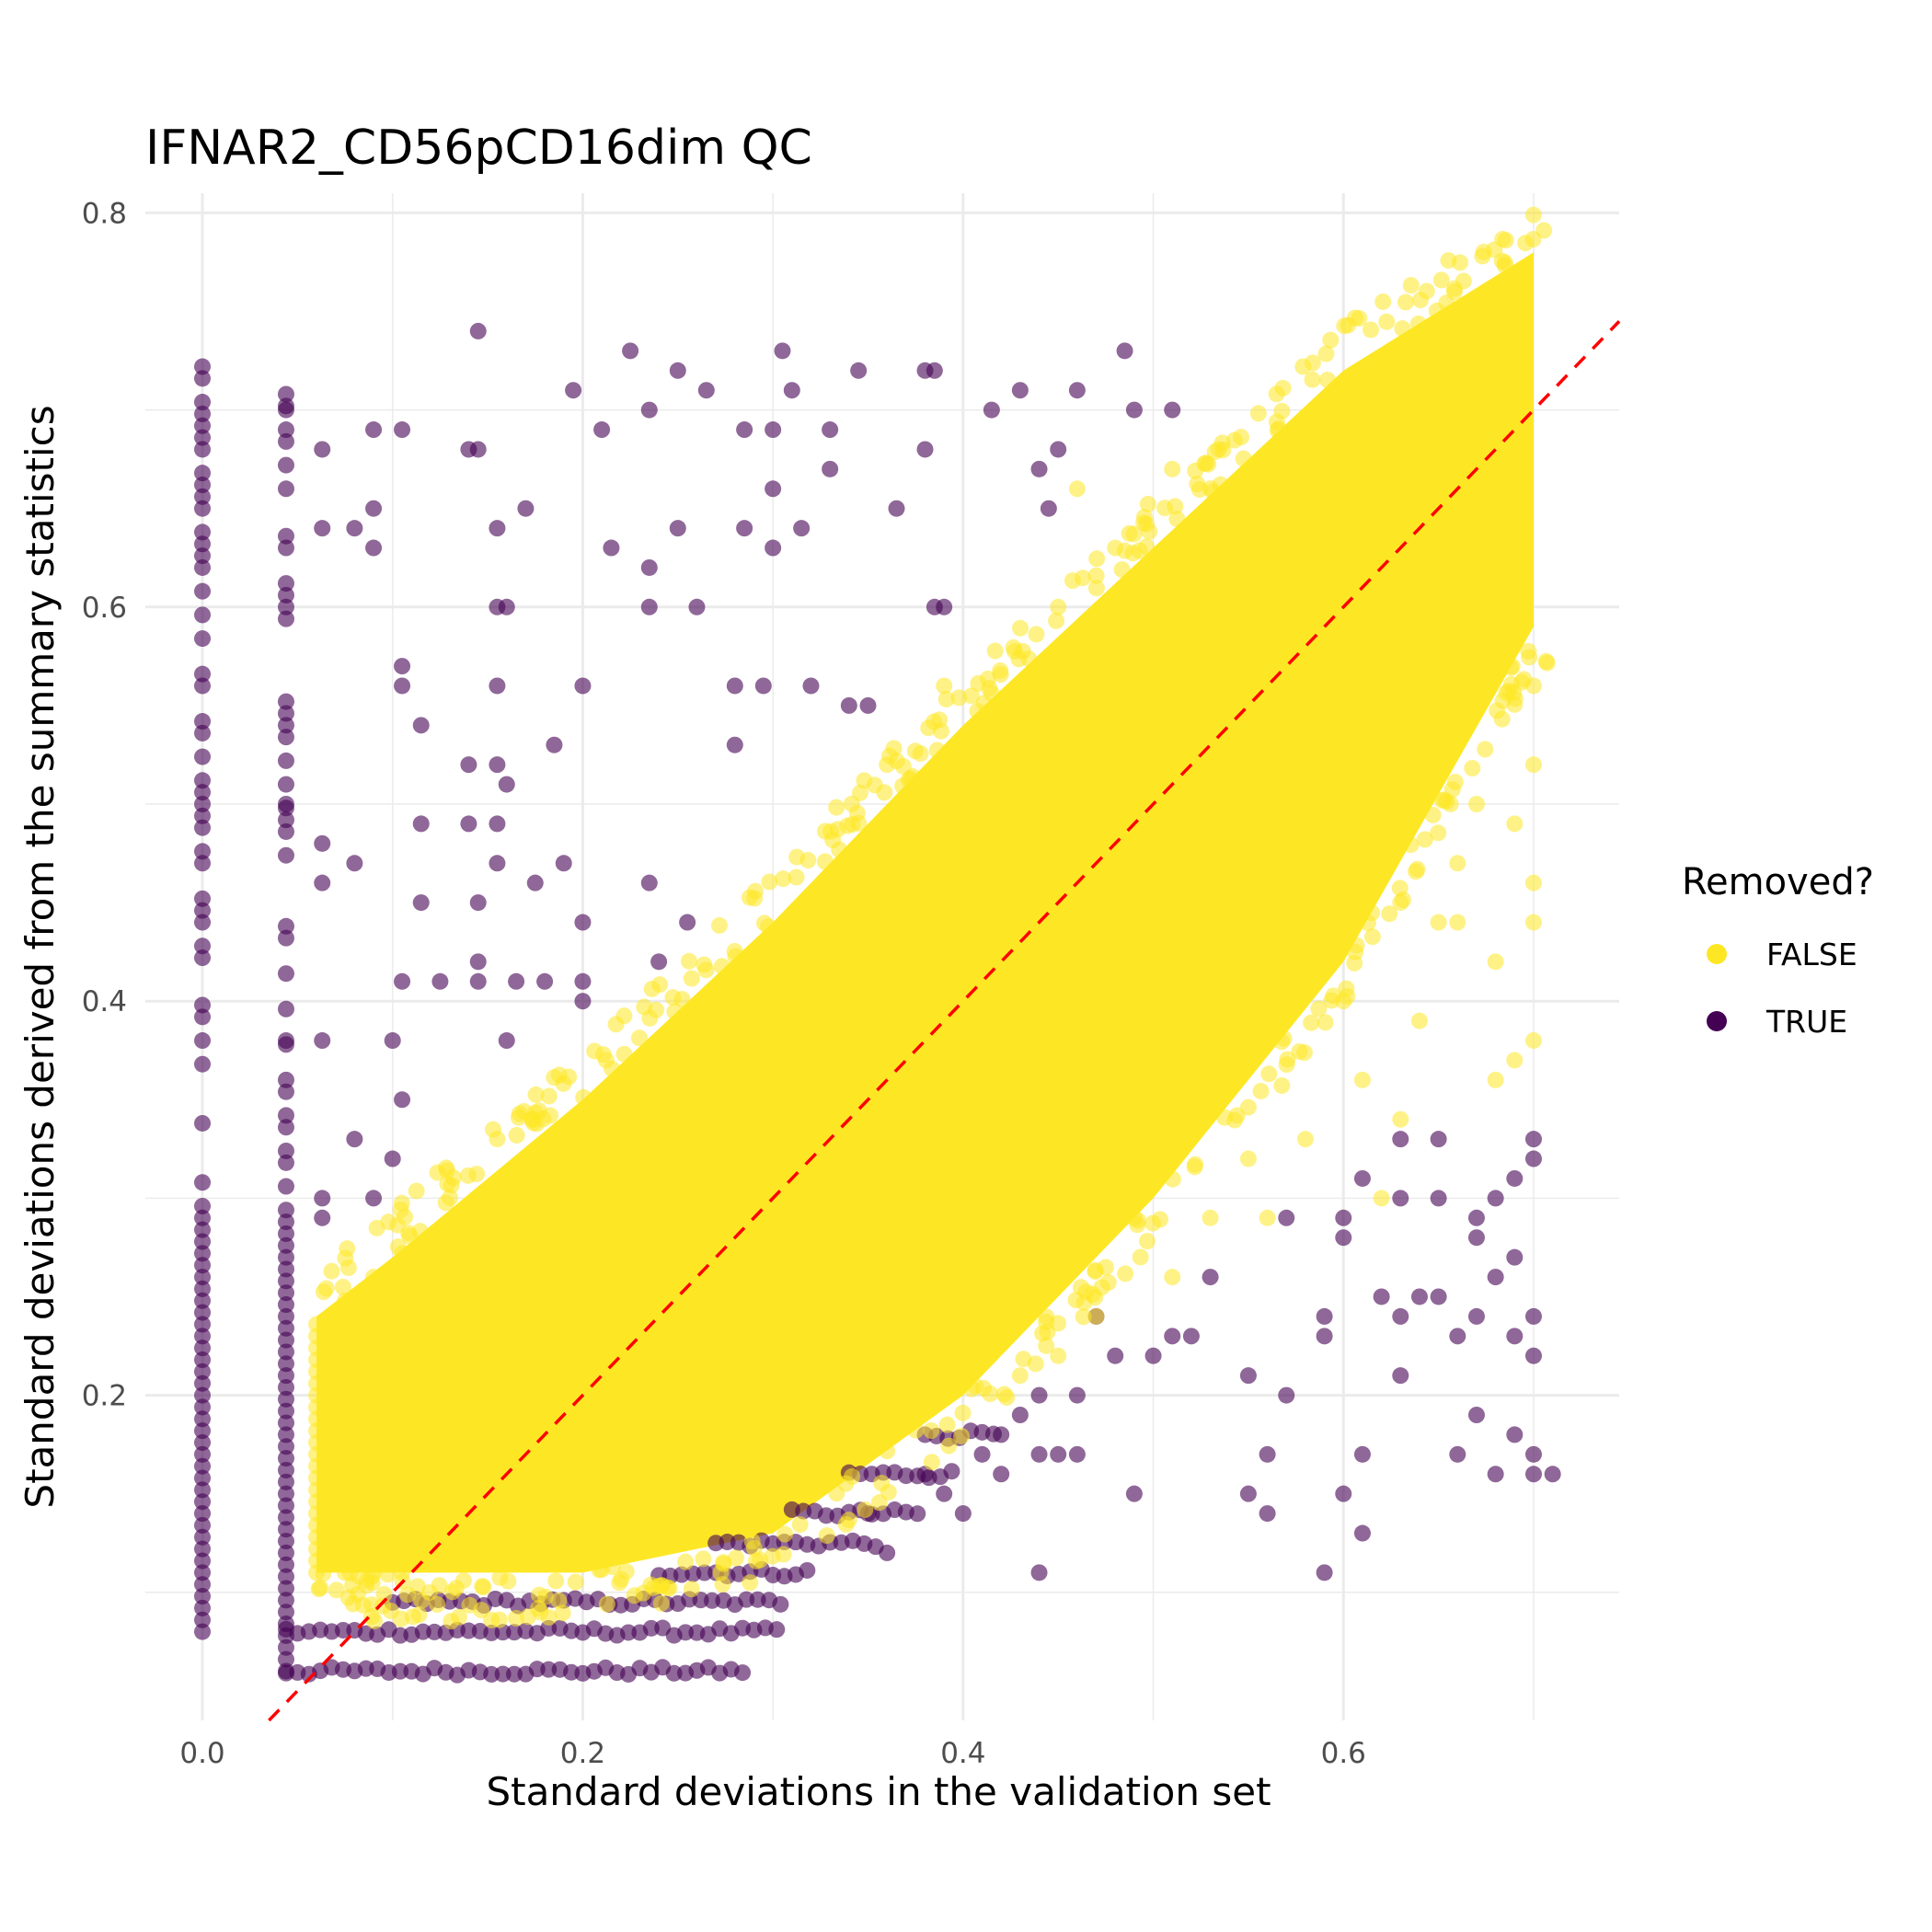 This screenshot has height=1932, width=1932. What do you see at coordinates (1717, 954) in the screenshot?
I see `legend-key-false` at bounding box center [1717, 954].